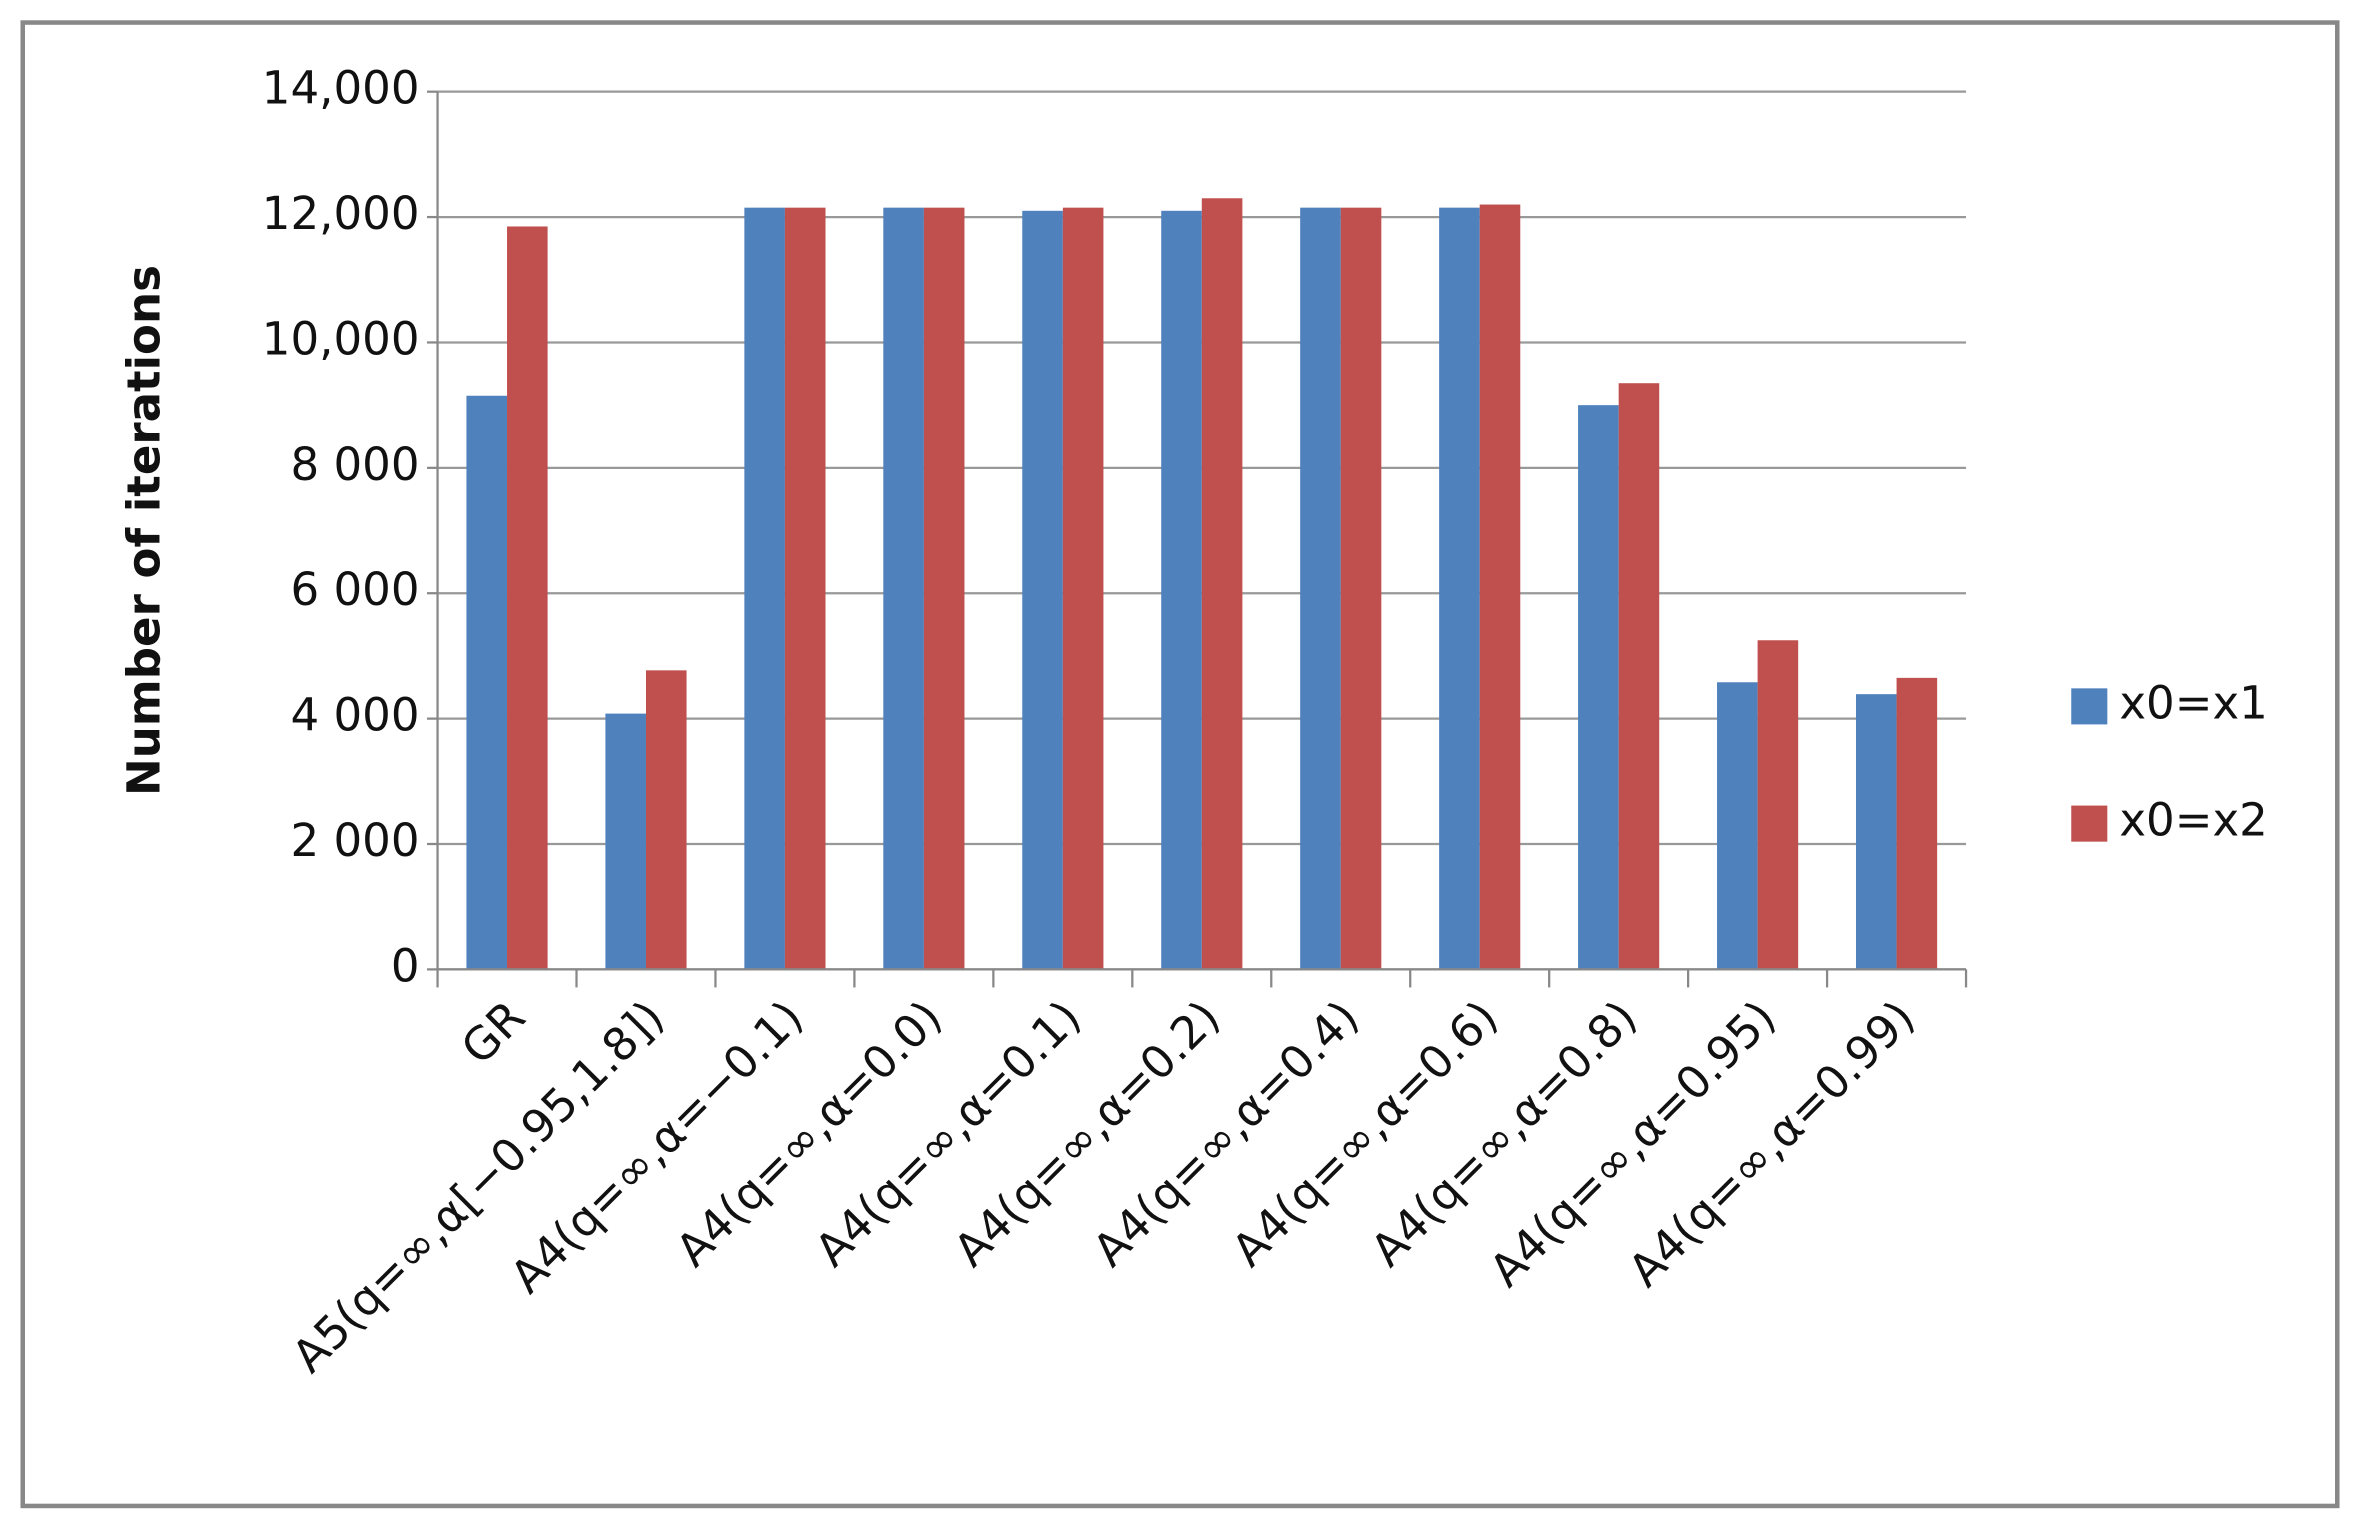  Describe the element at coordinates (2193, 820) in the screenshot. I see `legend-label: x0=x2` at that location.